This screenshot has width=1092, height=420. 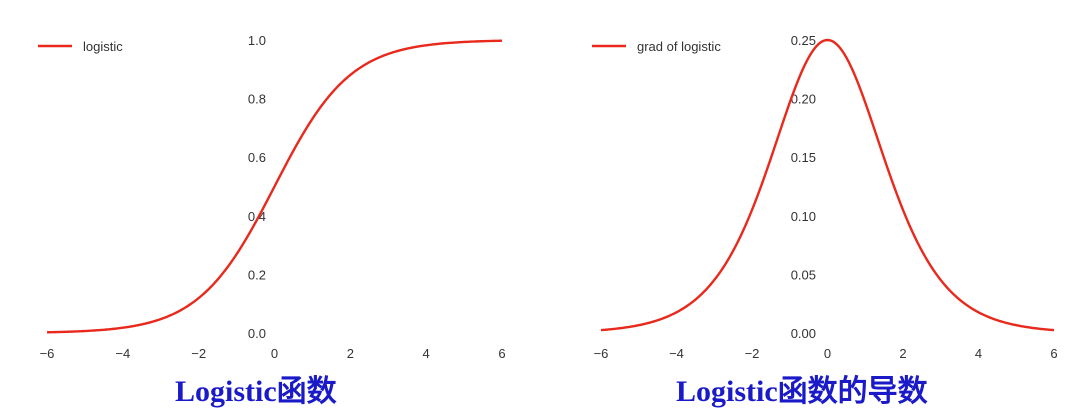 I want to click on legend-label: grad of logistic, so click(x=679, y=46).